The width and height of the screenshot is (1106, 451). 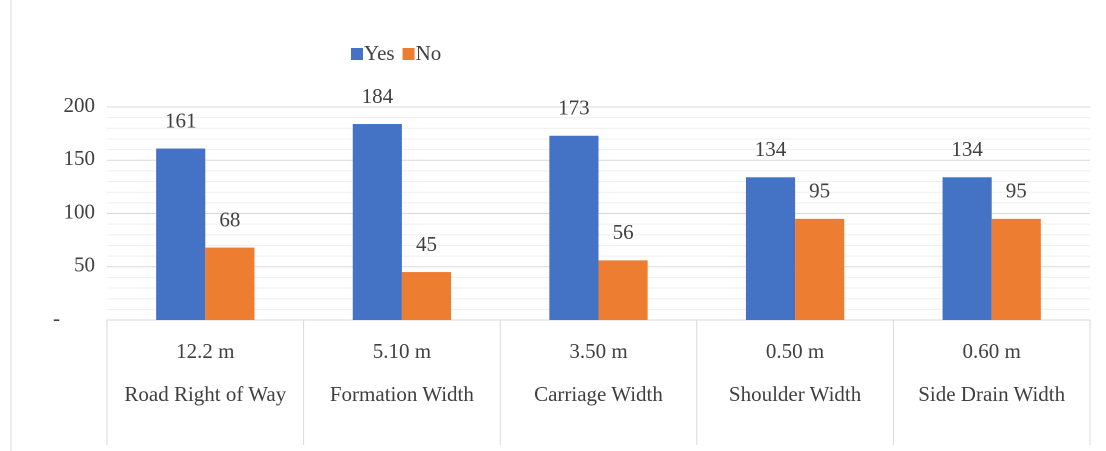 What do you see at coordinates (795, 351) in the screenshot?
I see `x-tick-label: 0.50 m` at bounding box center [795, 351].